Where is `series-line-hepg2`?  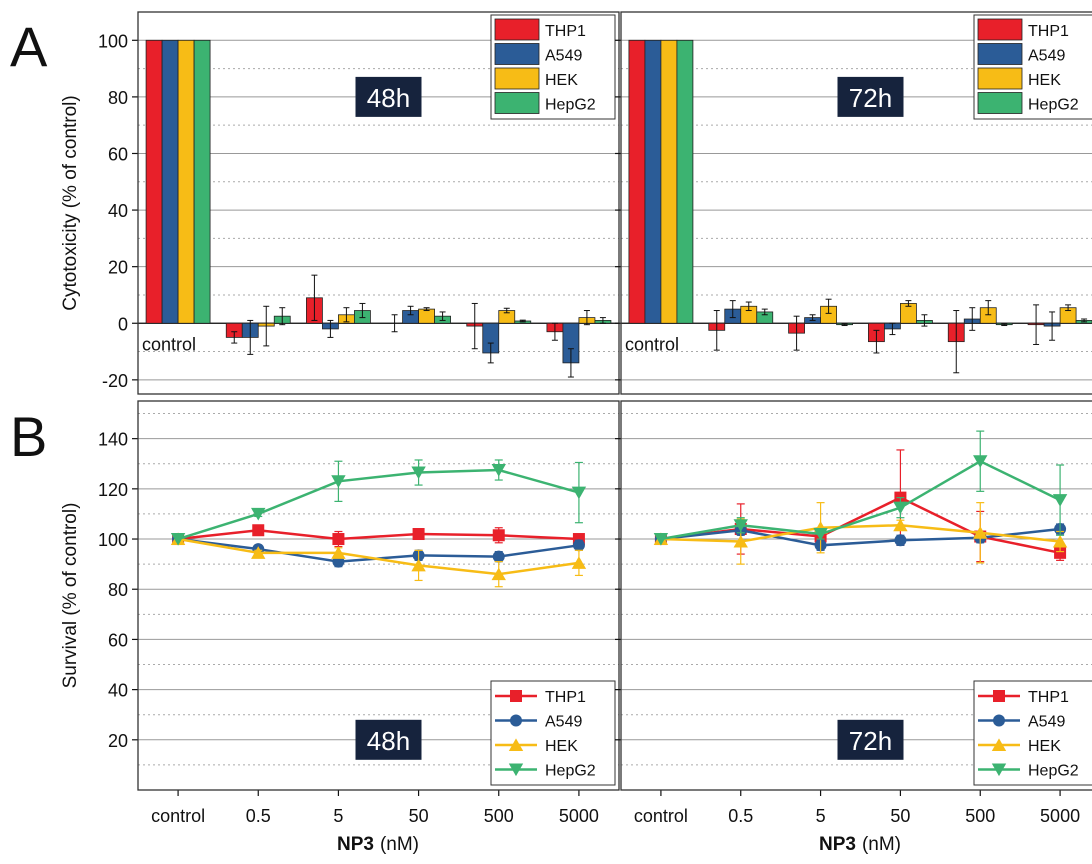 series-line-hepg2 is located at coordinates (860, 500).